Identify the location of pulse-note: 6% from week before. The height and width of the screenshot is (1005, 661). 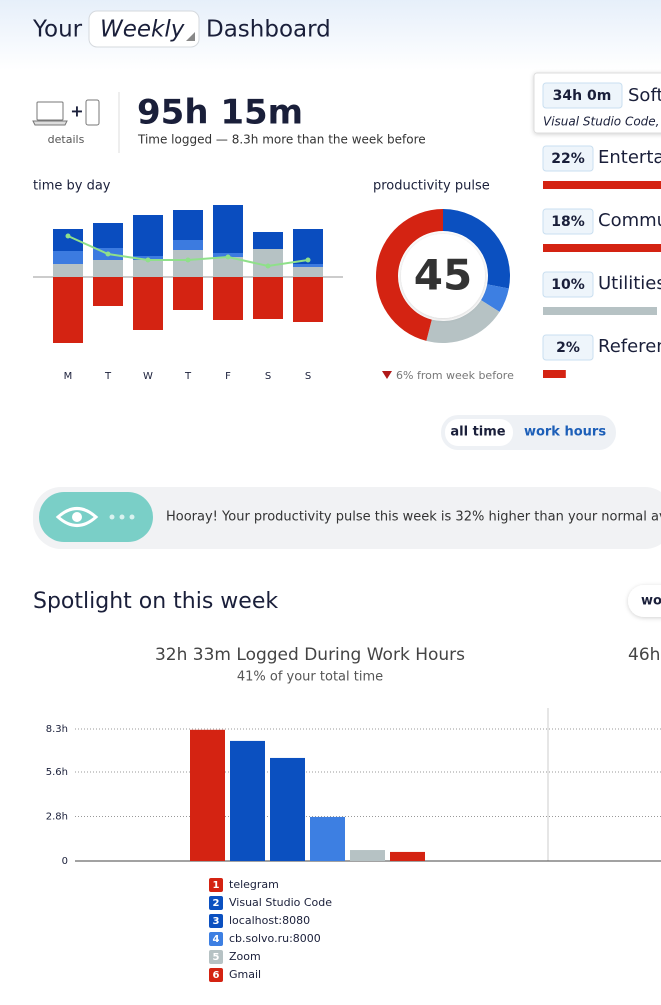
(455, 375).